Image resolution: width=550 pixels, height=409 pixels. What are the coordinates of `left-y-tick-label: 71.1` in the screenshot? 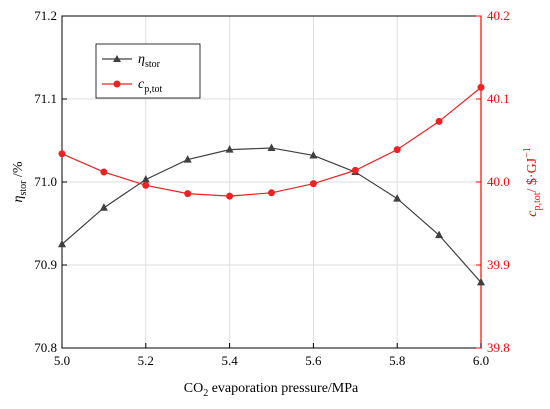 It's located at (45, 98).